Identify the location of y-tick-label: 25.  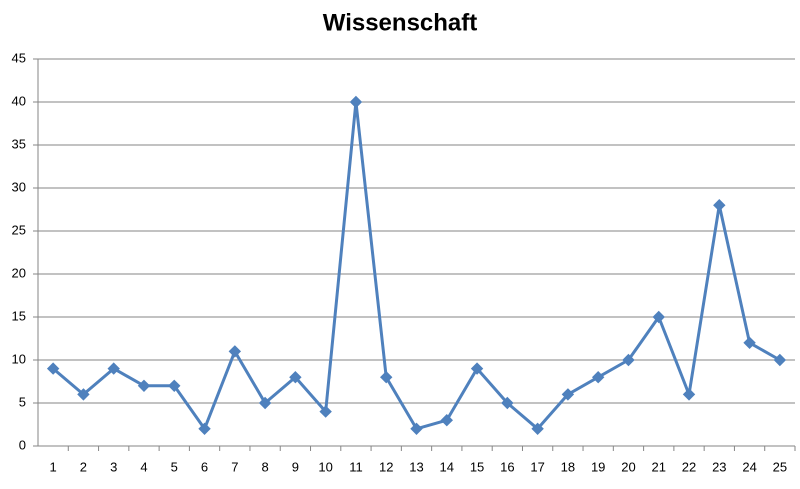
(19, 229).